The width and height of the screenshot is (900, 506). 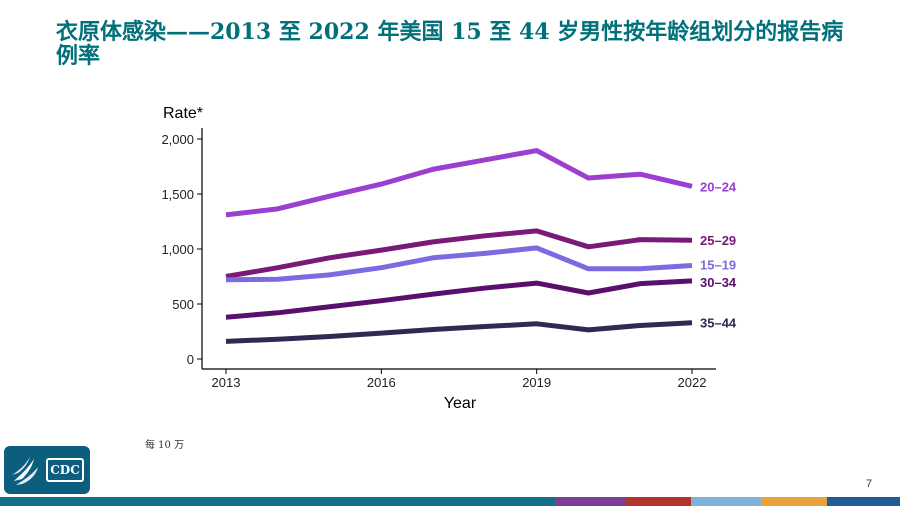 What do you see at coordinates (718, 186) in the screenshot?
I see `series-label: 20–24` at bounding box center [718, 186].